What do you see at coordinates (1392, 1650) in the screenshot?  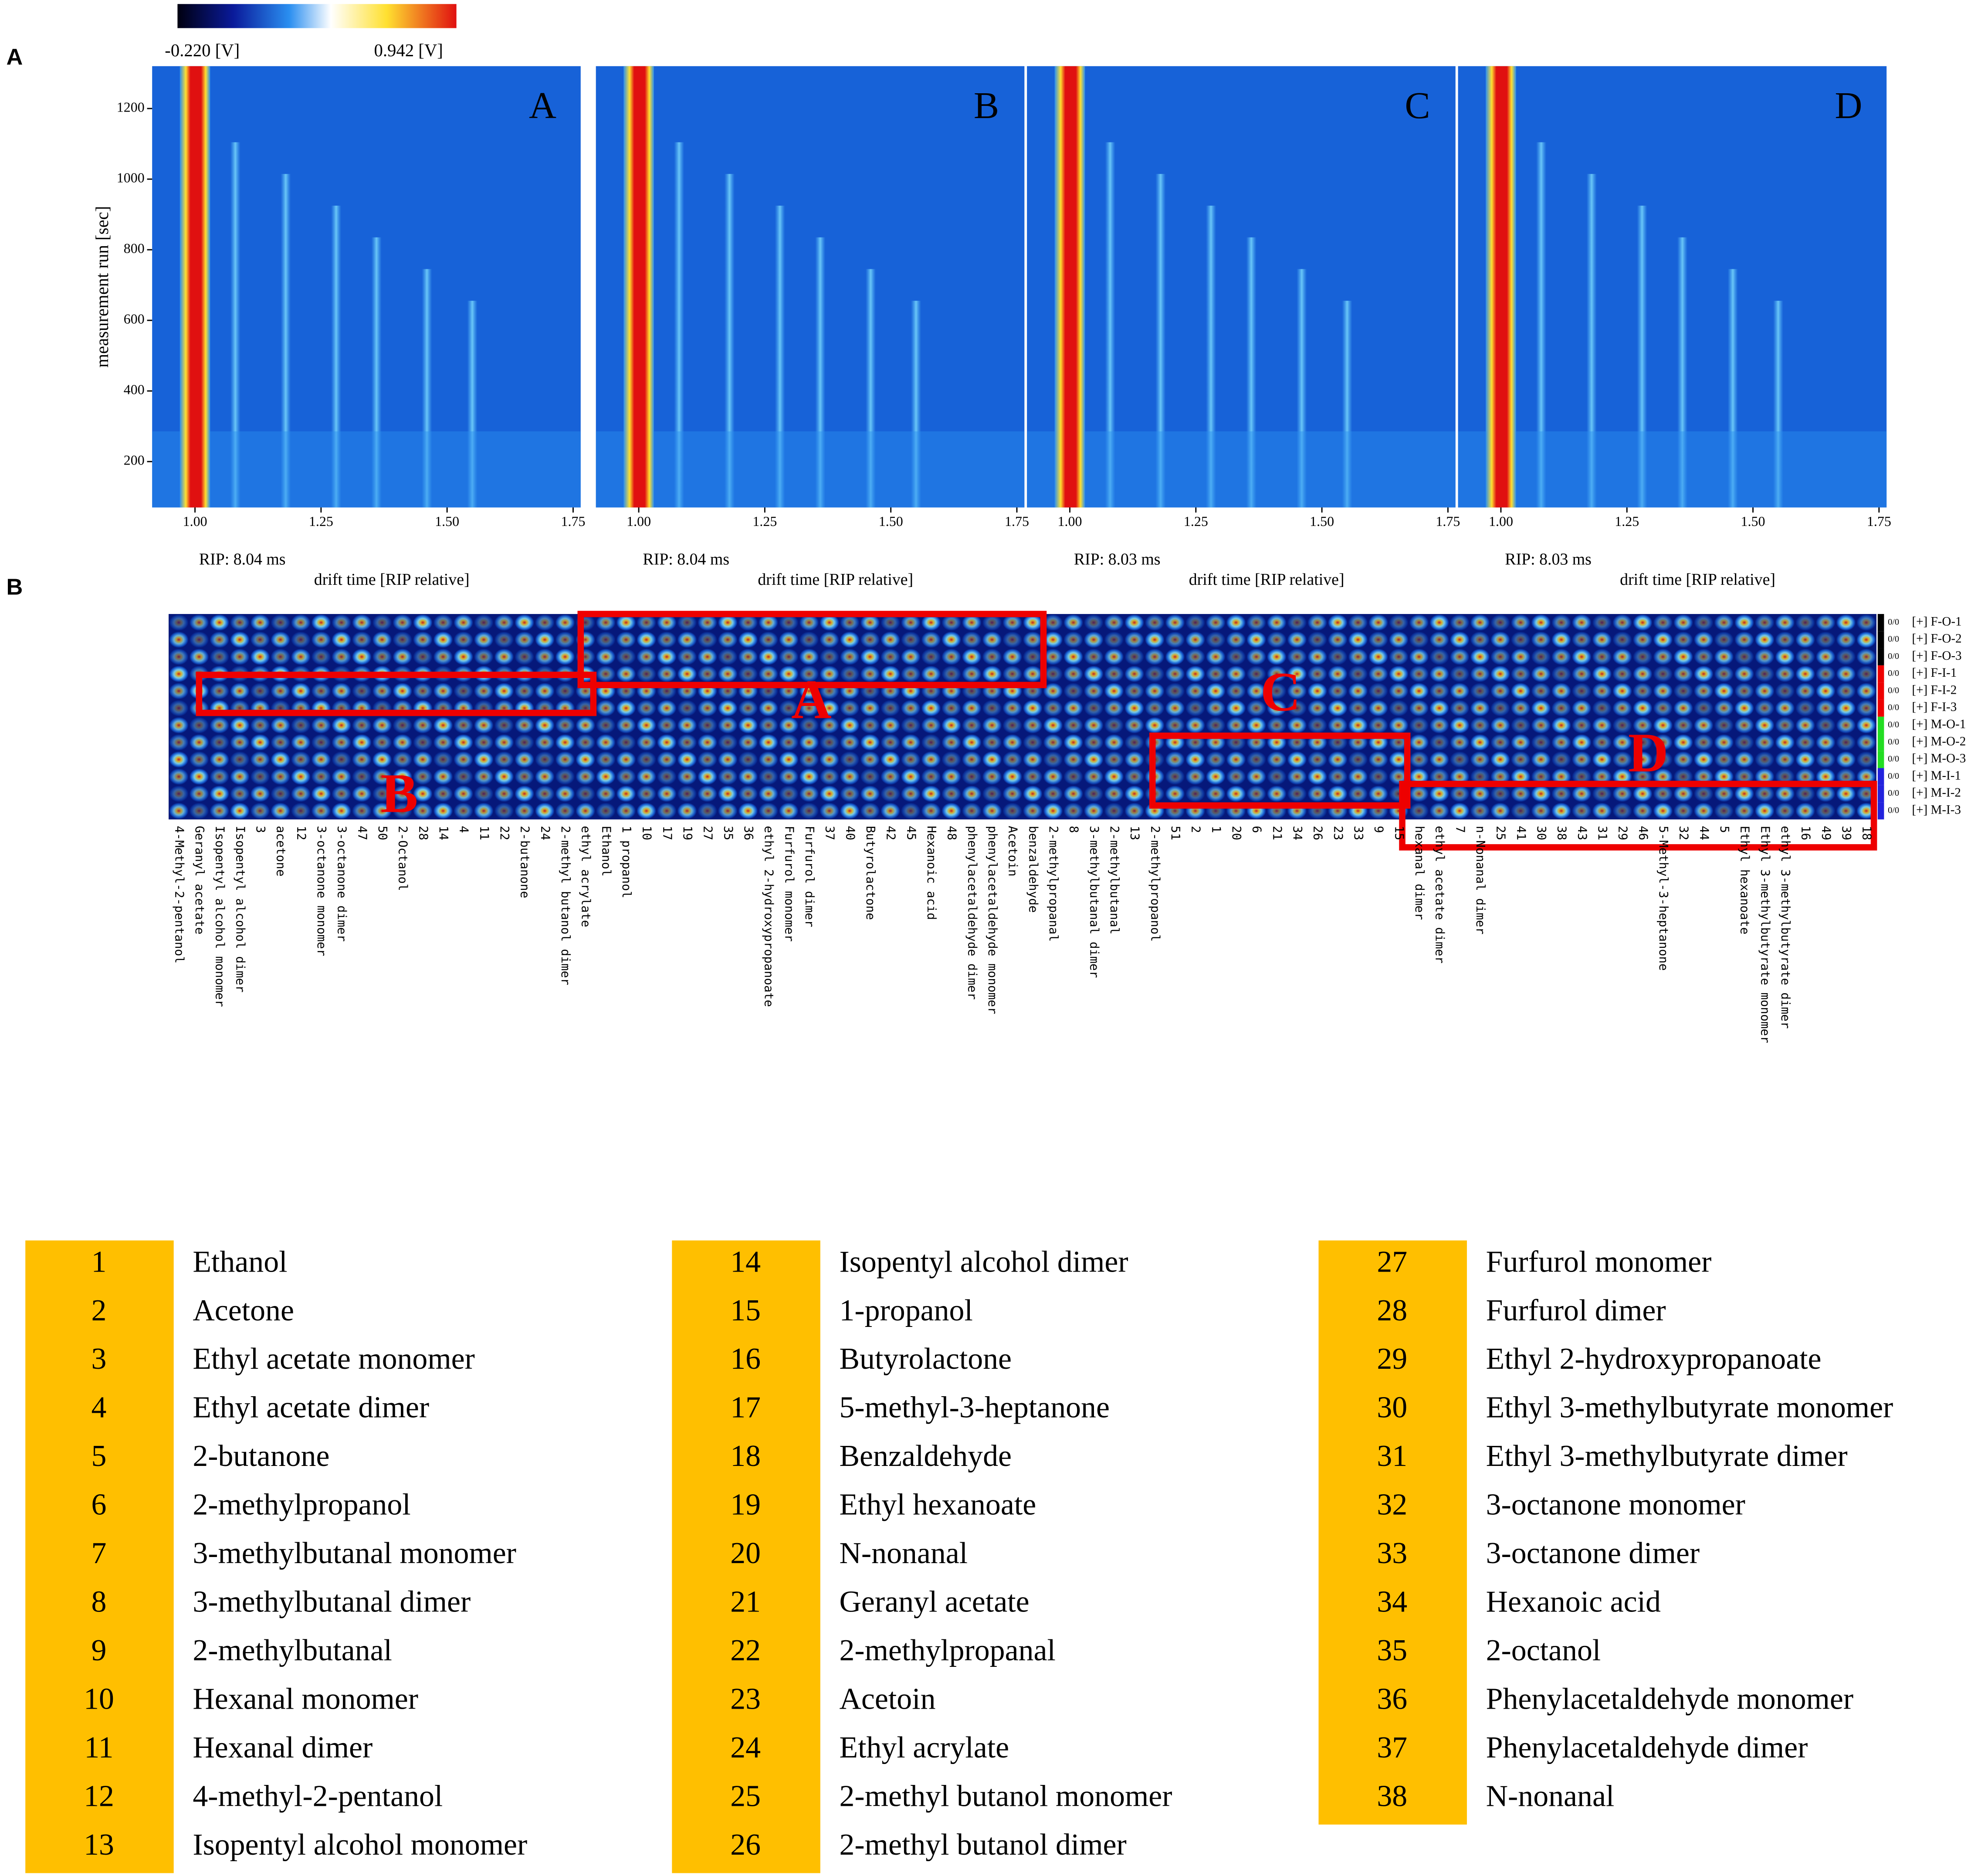 I see `compound-number: 35` at bounding box center [1392, 1650].